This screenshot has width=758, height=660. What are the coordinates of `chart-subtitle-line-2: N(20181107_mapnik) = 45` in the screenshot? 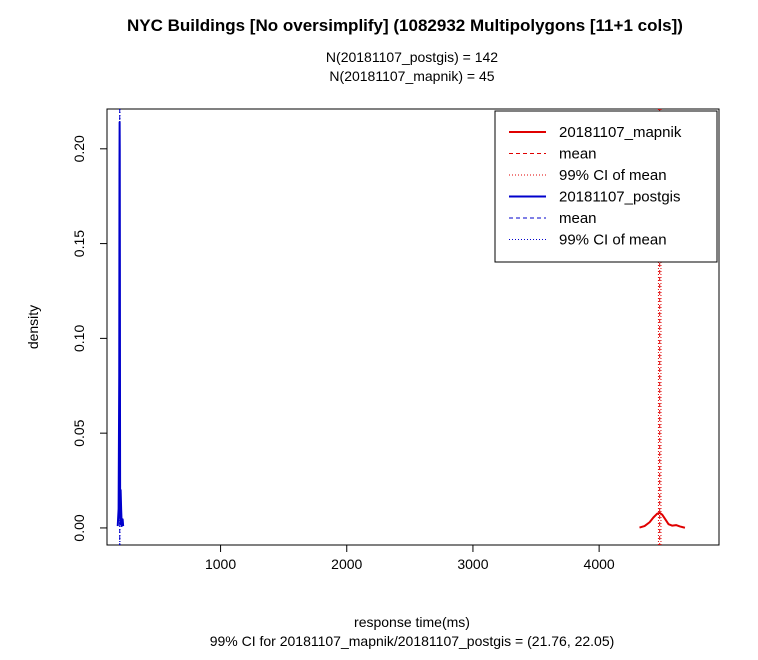 It's located at (411, 76).